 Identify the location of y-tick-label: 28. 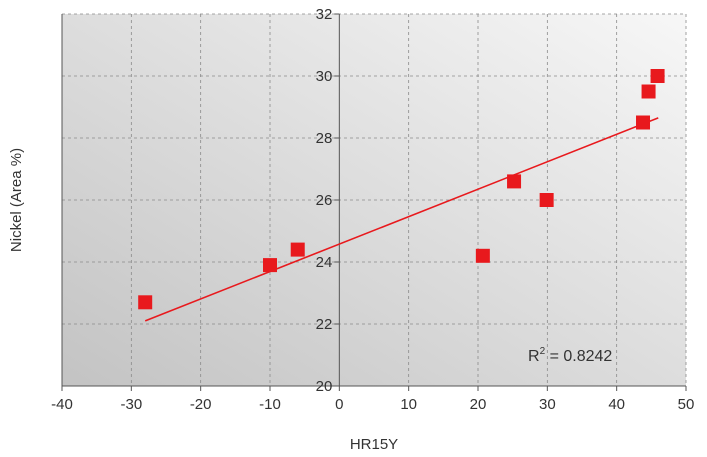
(324, 138).